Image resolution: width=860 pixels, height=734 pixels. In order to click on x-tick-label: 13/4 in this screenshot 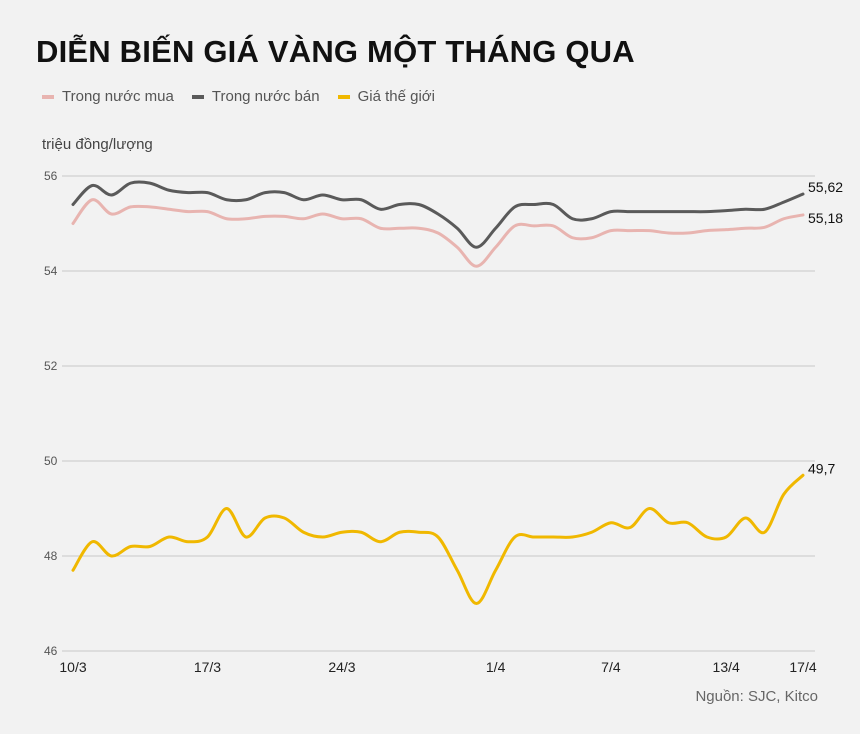, I will do `click(726, 667)`.